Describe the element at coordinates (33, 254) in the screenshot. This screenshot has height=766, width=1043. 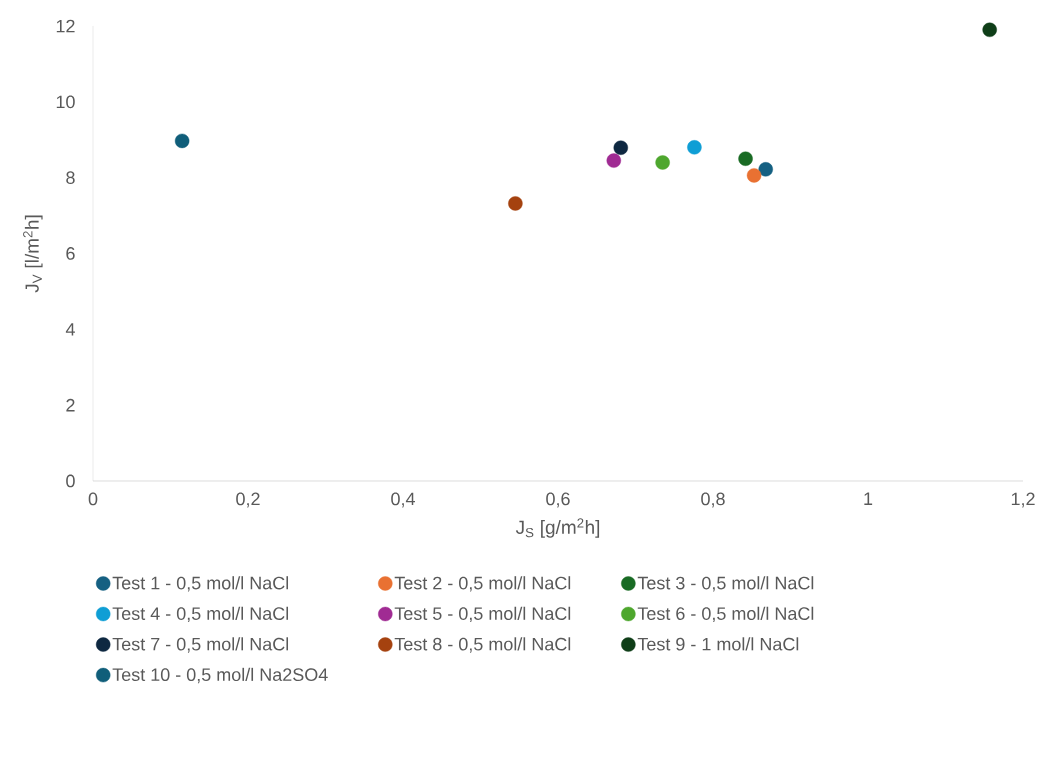
I see `y-axis-title: J$_{V}$ [l/m$^{2}$h]` at that location.